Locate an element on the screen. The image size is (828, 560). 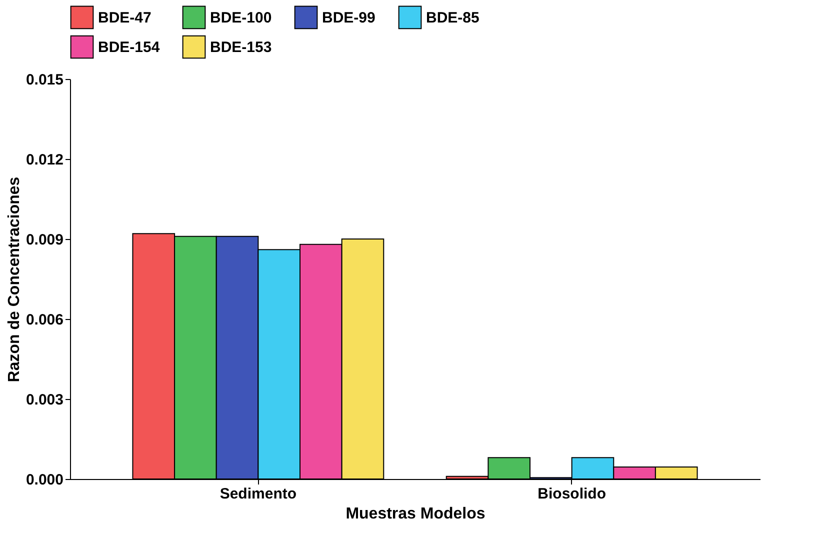
legend-label: BDE-99 is located at coordinates (349, 17).